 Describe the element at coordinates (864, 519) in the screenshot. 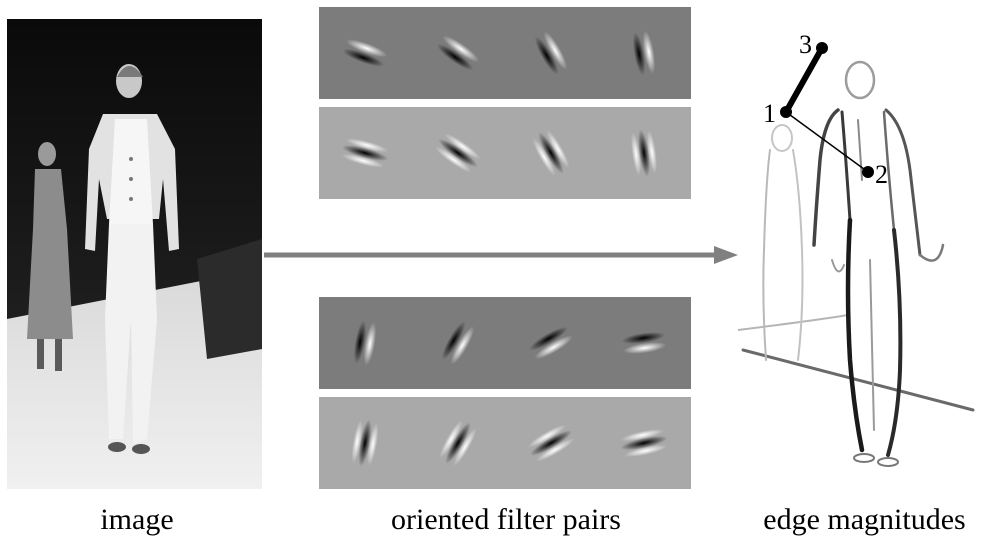

I see `caption-edges: edge magnitudes` at that location.